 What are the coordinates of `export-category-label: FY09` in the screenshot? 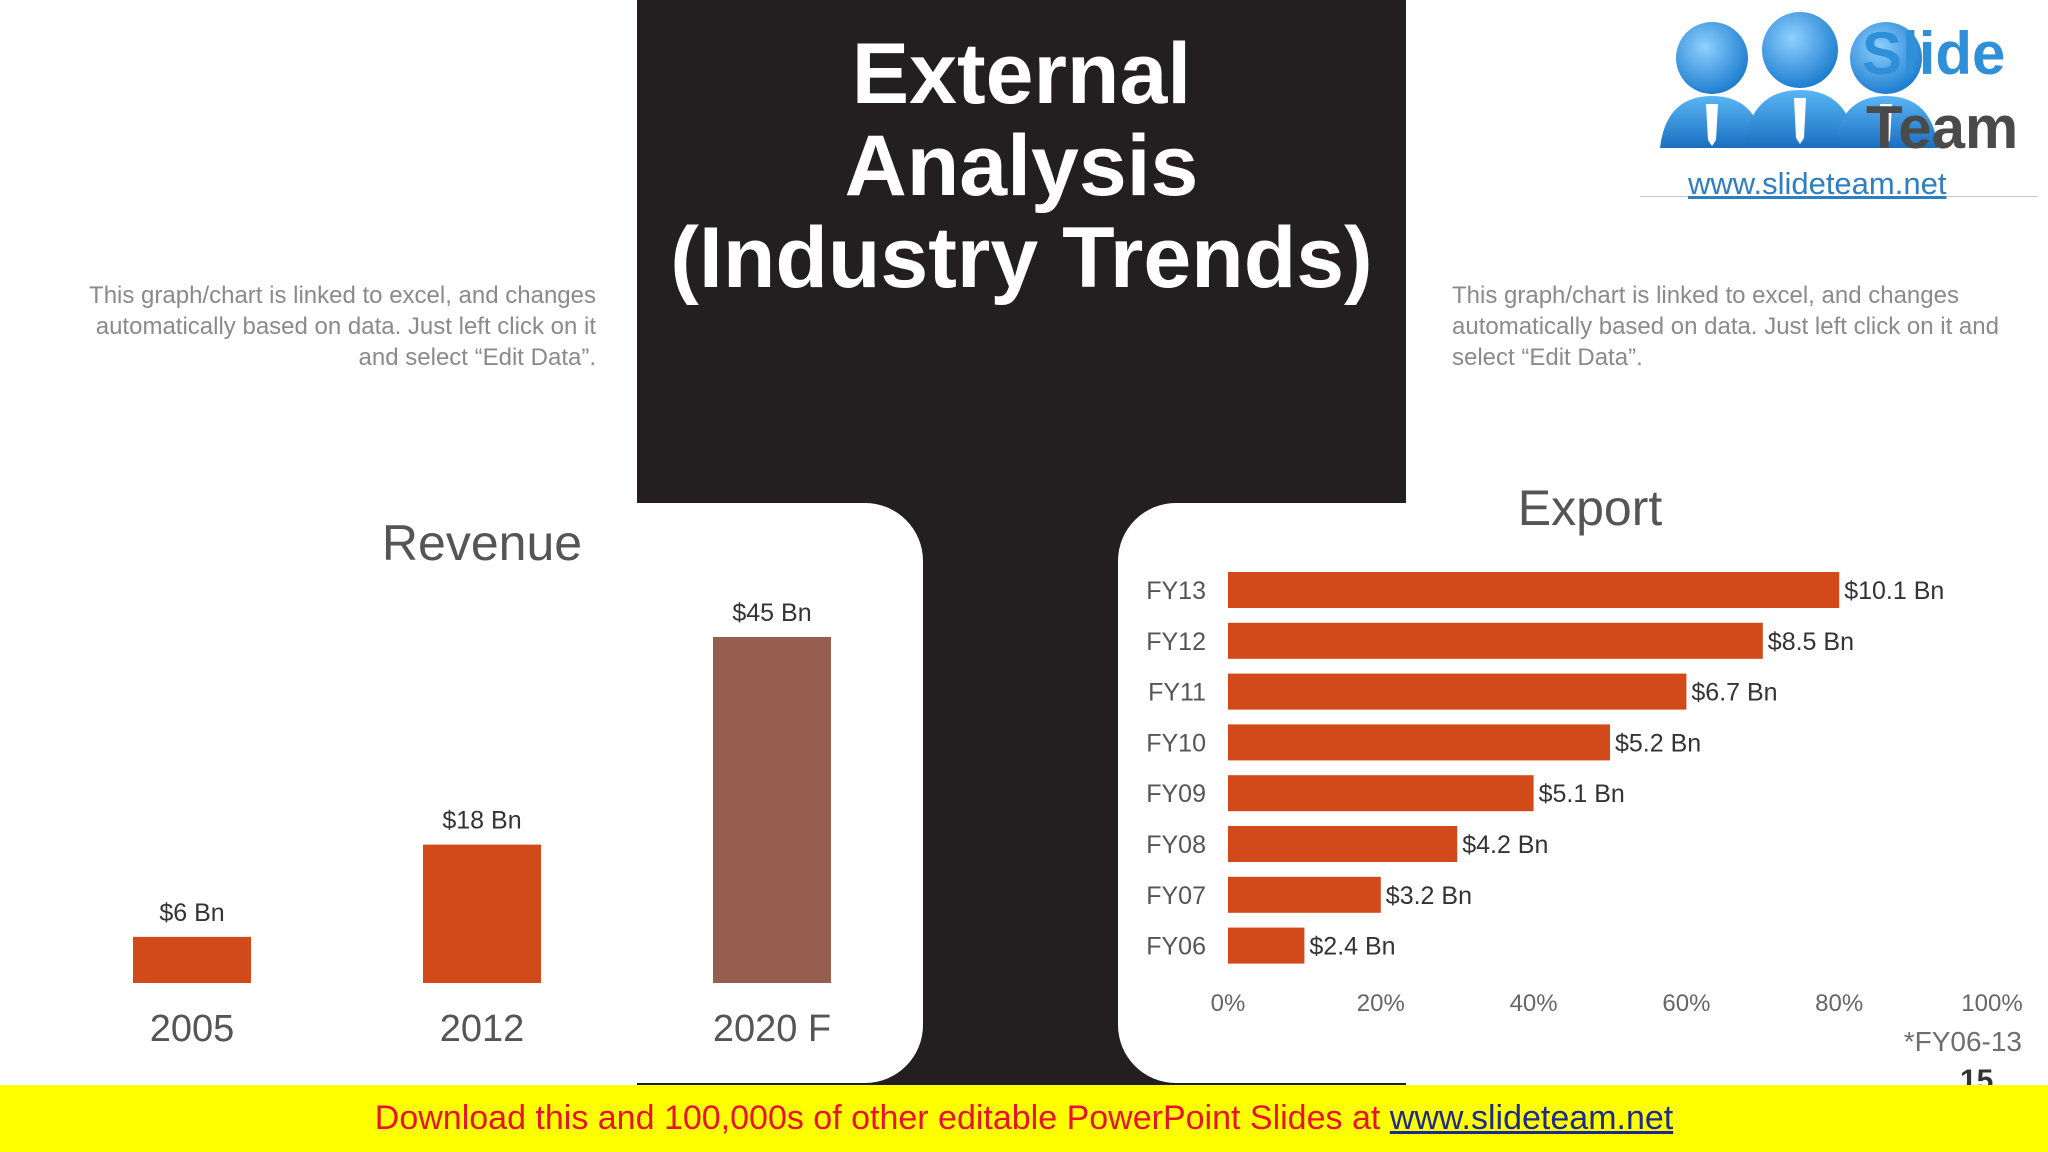 It's located at (1176, 794).